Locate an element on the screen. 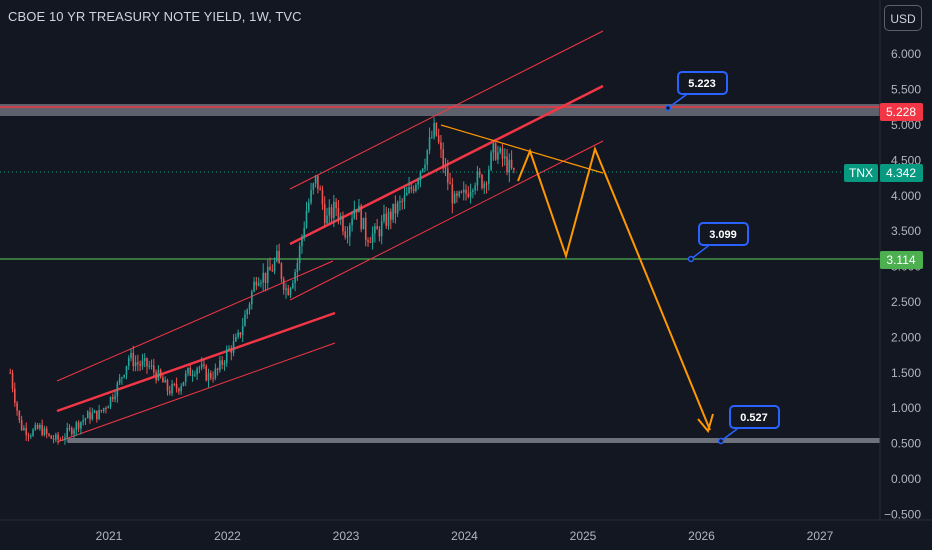 Image resolution: width=932 pixels, height=550 pixels. callout-mid: 3.099 is located at coordinates (718, 242).